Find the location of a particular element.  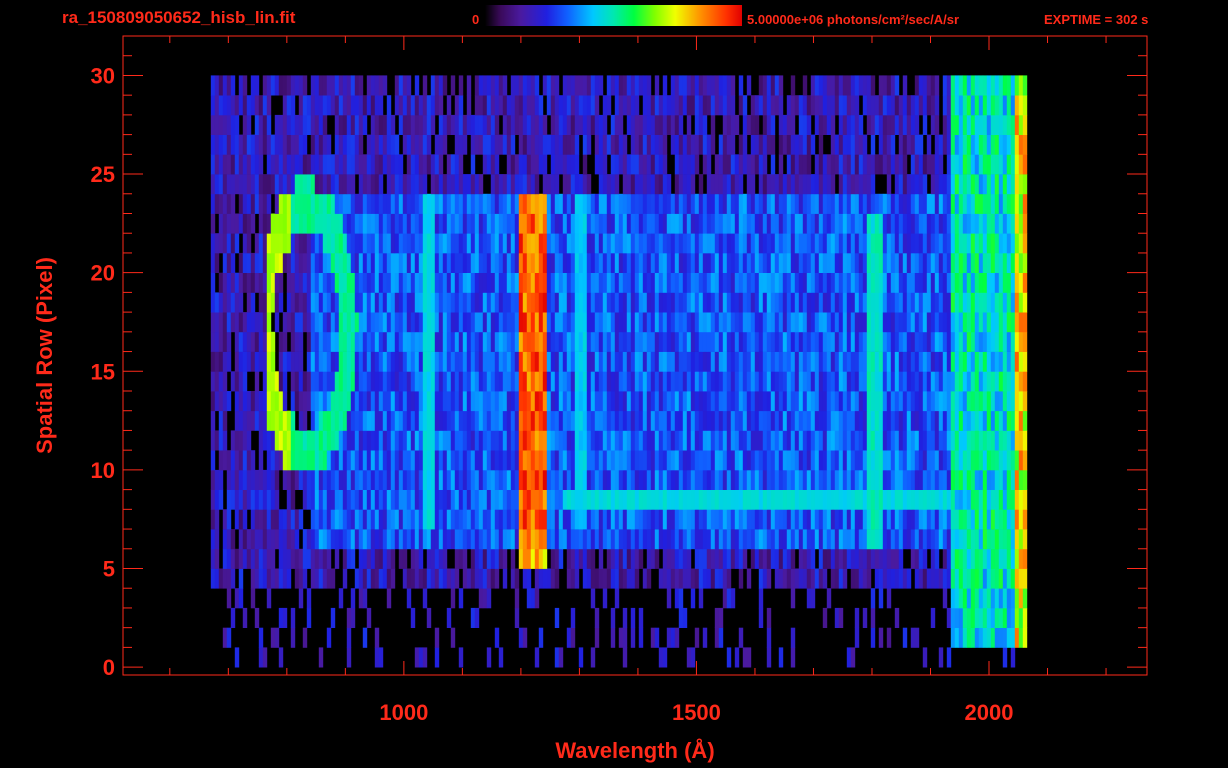

y-tick-label: 25 is located at coordinates (103, 174).